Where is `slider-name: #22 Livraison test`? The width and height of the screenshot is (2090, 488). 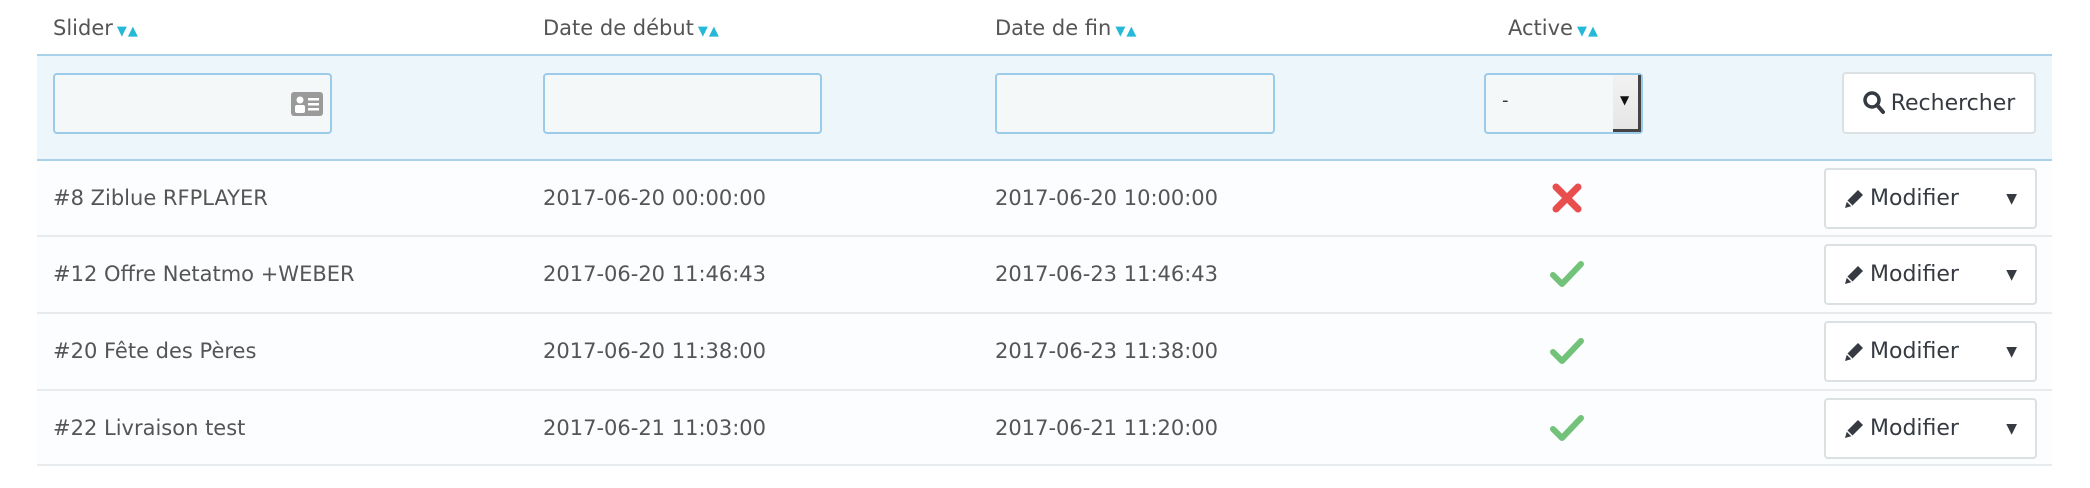 slider-name: #22 Livraison test is located at coordinates (149, 428).